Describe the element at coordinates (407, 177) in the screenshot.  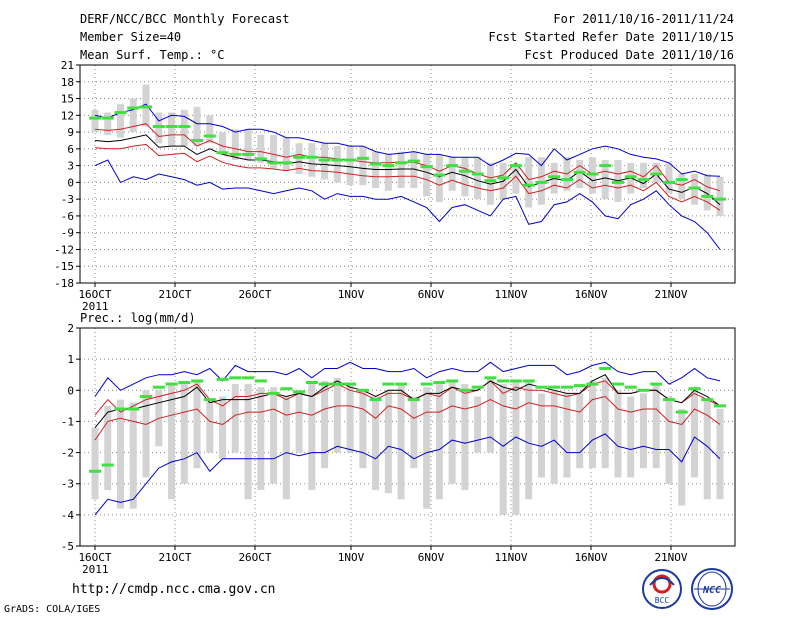
I see `lower-quartile-line` at that location.